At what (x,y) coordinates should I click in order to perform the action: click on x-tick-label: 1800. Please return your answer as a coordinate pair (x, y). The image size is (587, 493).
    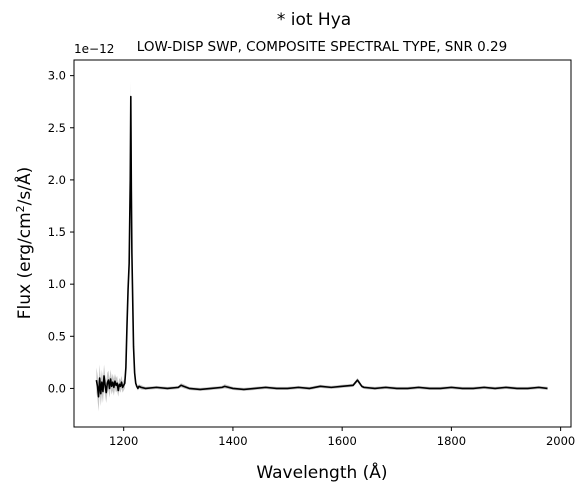
    Looking at the image, I should click on (451, 441).